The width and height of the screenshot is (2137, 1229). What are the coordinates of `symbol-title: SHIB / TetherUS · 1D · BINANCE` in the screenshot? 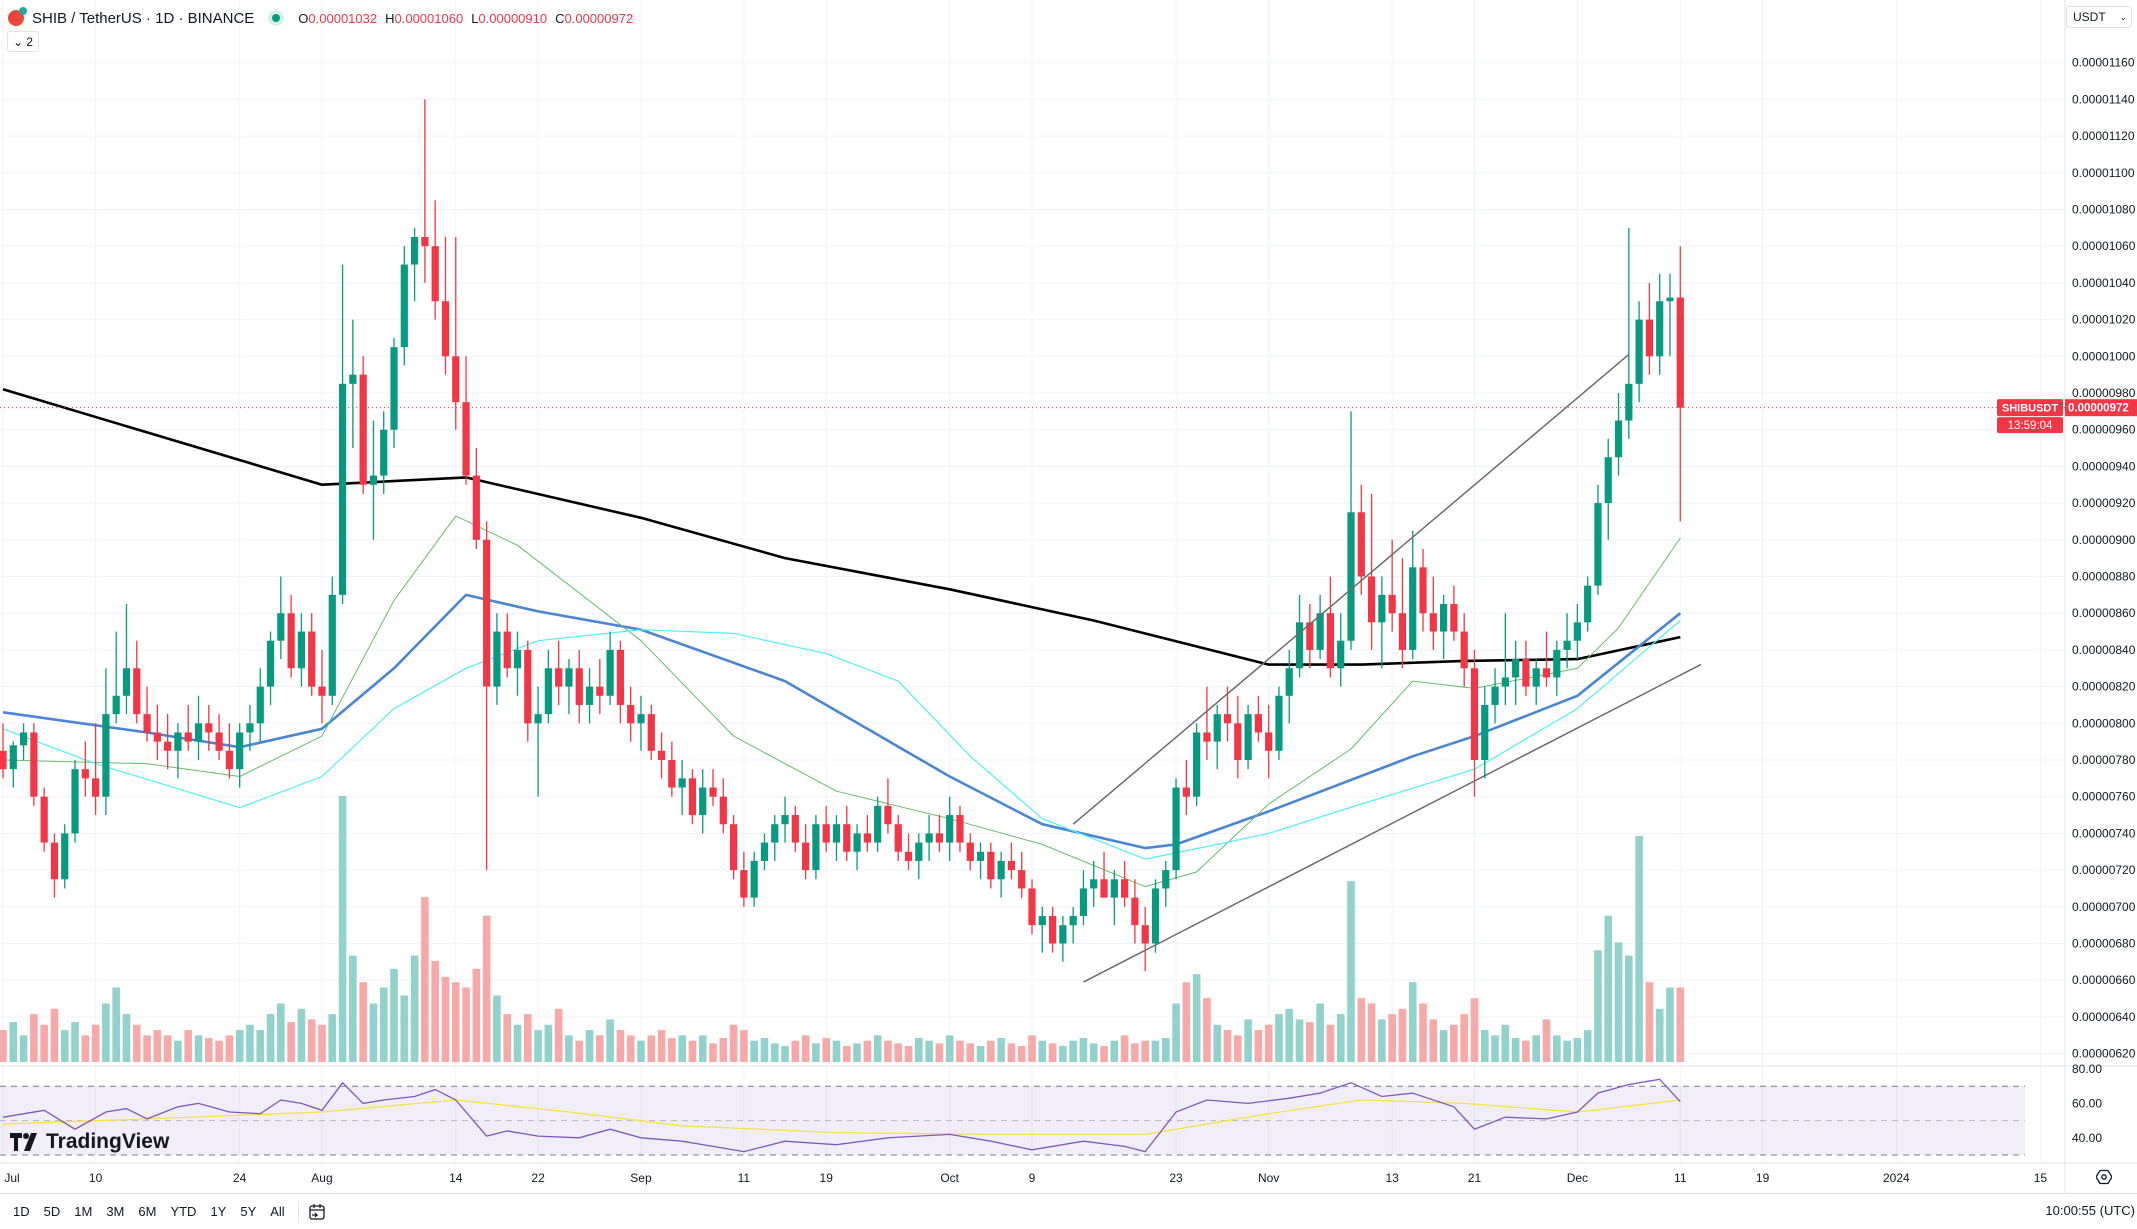 It's located at (143, 18).